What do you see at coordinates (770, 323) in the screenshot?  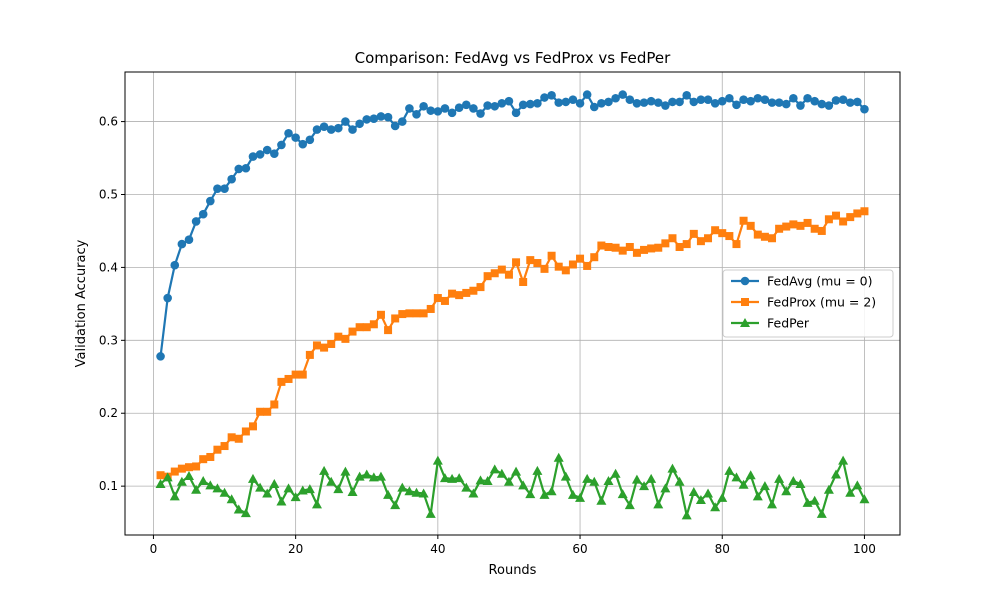 I see `legend-entry: FedPer` at bounding box center [770, 323].